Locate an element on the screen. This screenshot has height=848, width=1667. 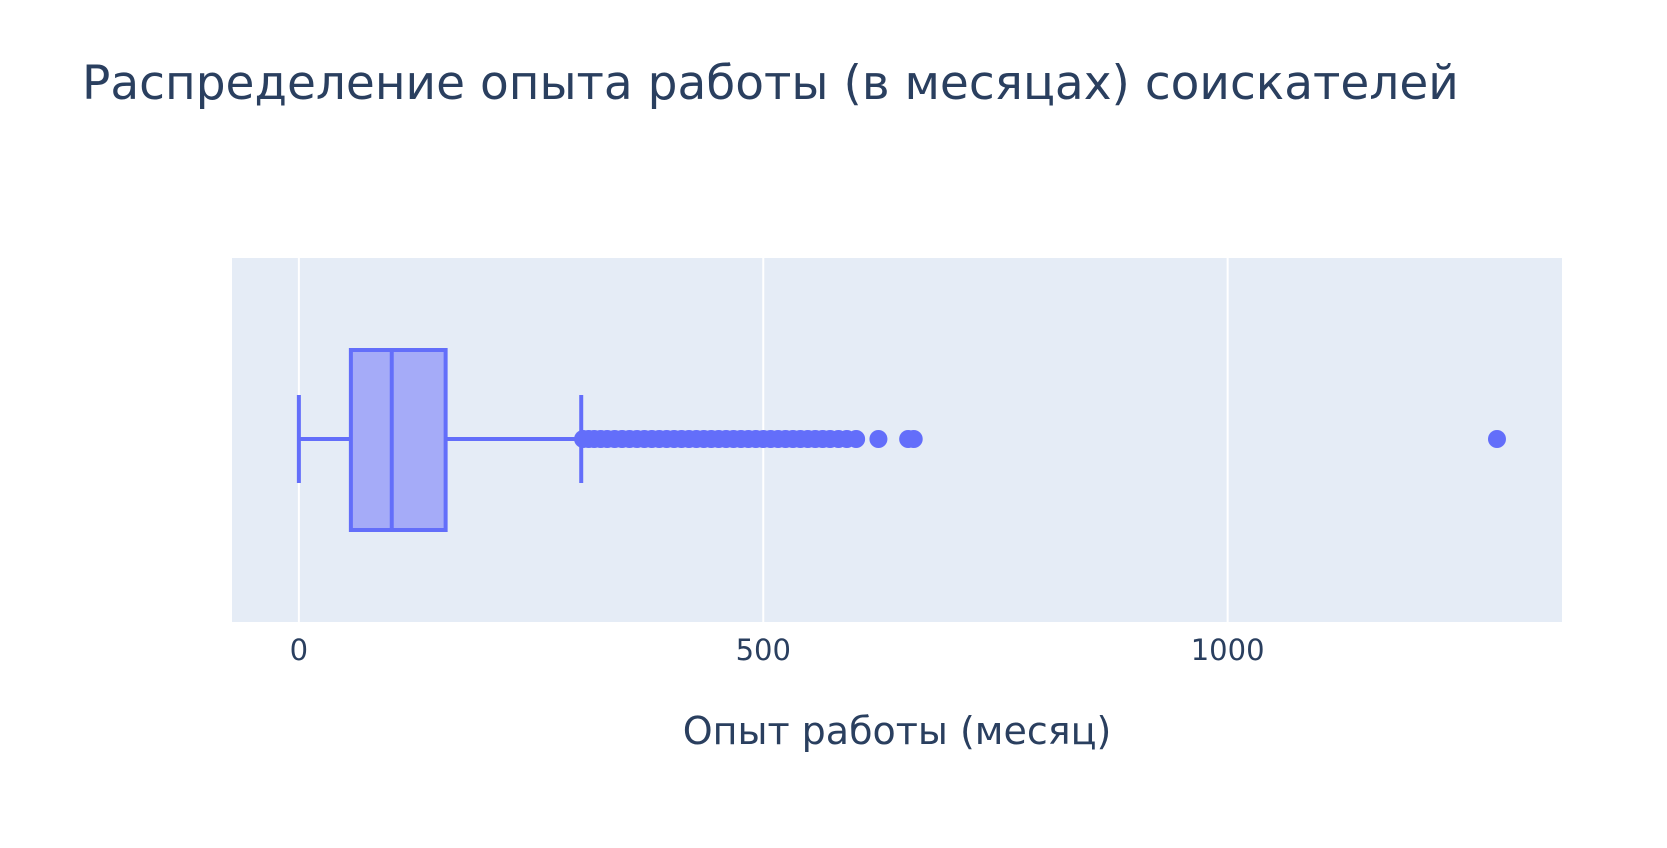
x-axis-title: Опыт работы (месяц) is located at coordinates (897, 731).